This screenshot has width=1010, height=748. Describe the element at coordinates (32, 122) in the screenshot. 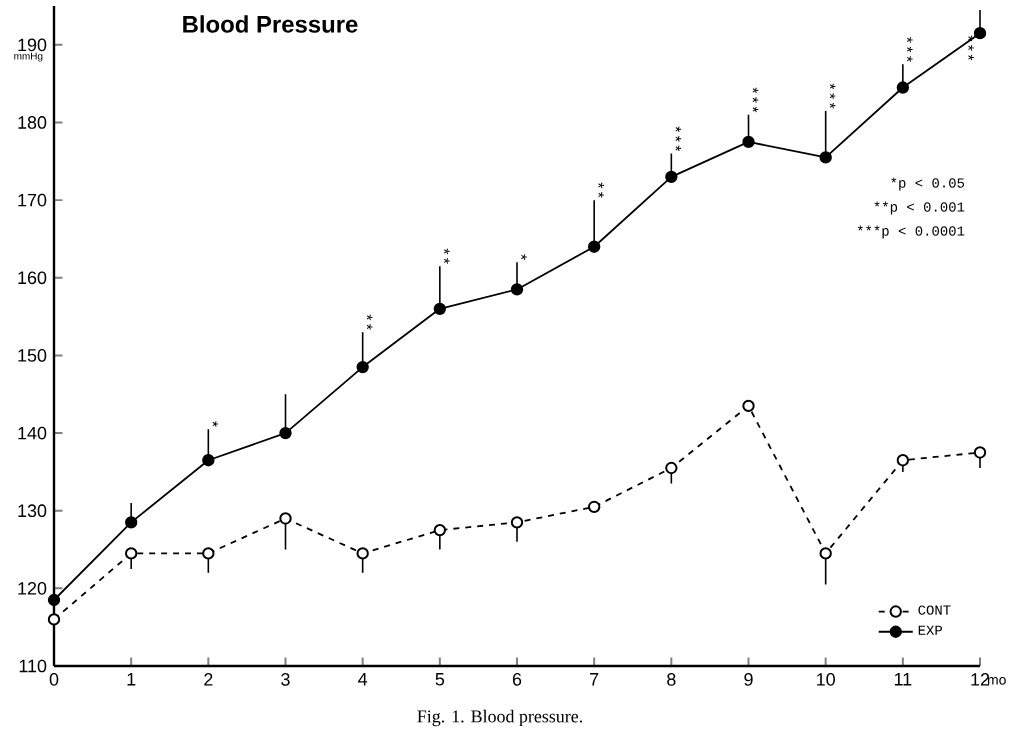

I see `y-tick-label: 180` at that location.